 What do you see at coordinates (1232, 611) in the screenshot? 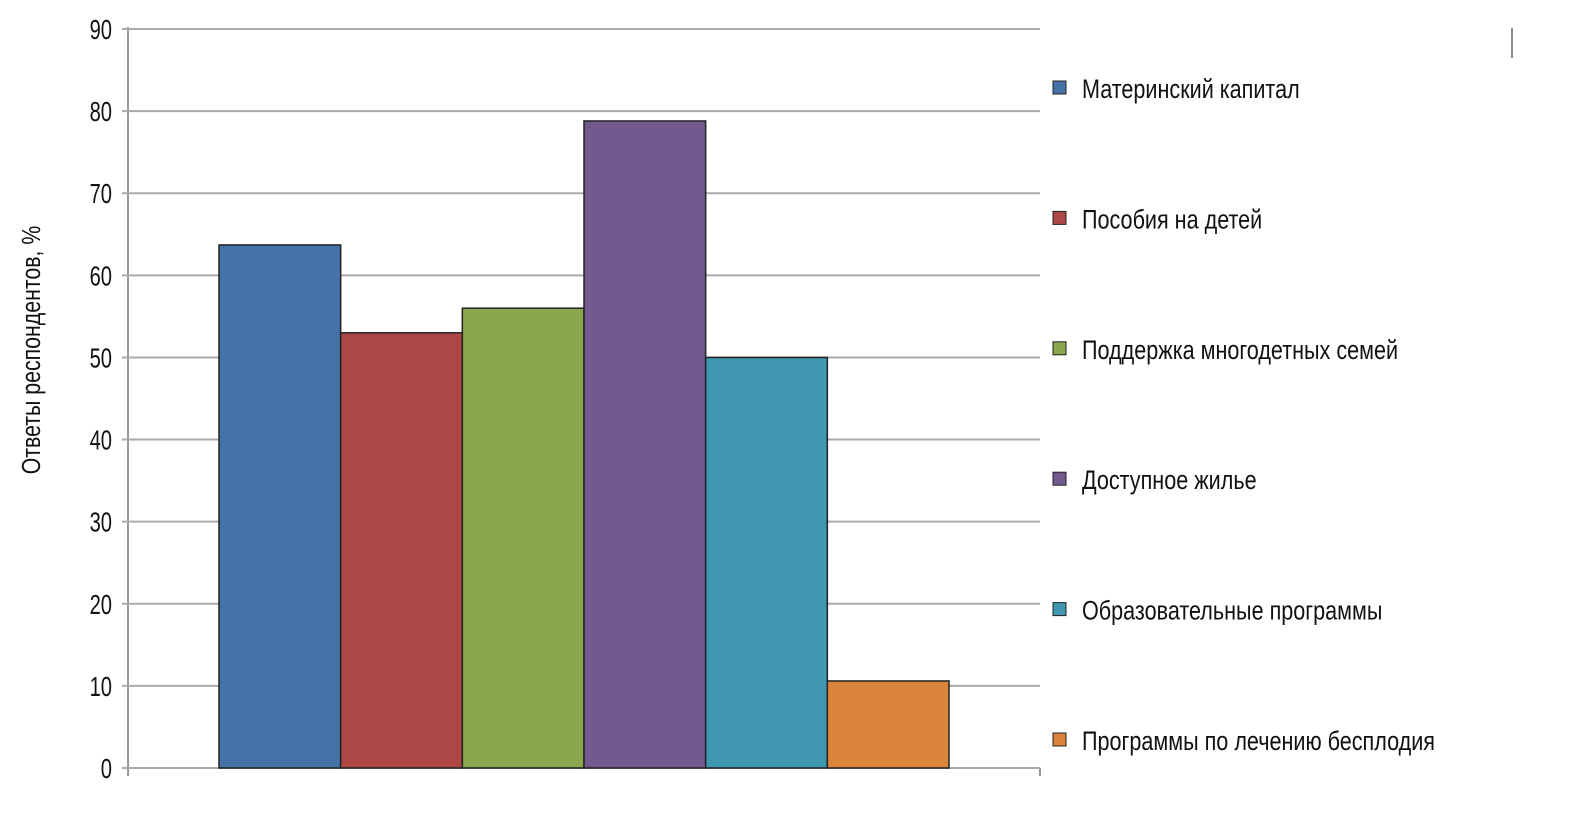
I see `legend-label: Образовательные программы` at bounding box center [1232, 611].